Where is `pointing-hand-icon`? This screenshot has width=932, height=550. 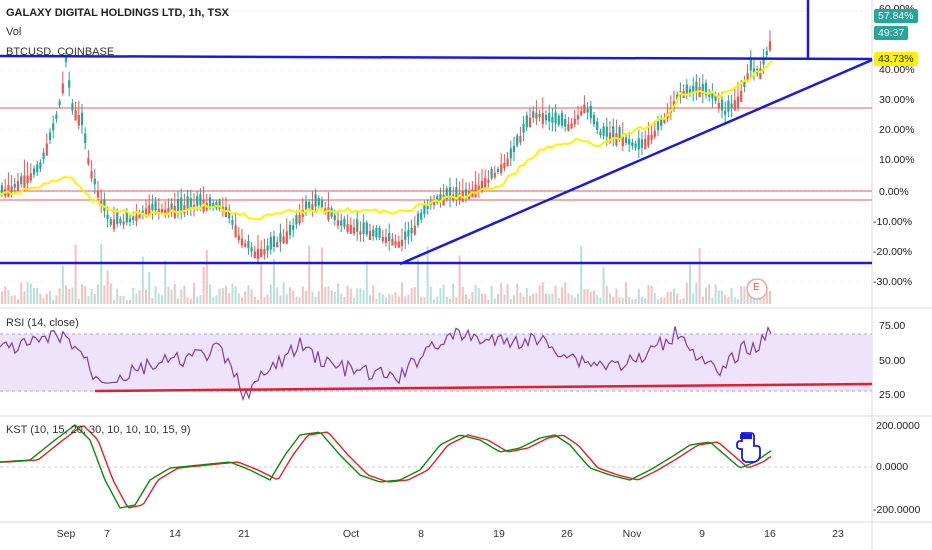 pointing-hand-icon is located at coordinates (748, 447).